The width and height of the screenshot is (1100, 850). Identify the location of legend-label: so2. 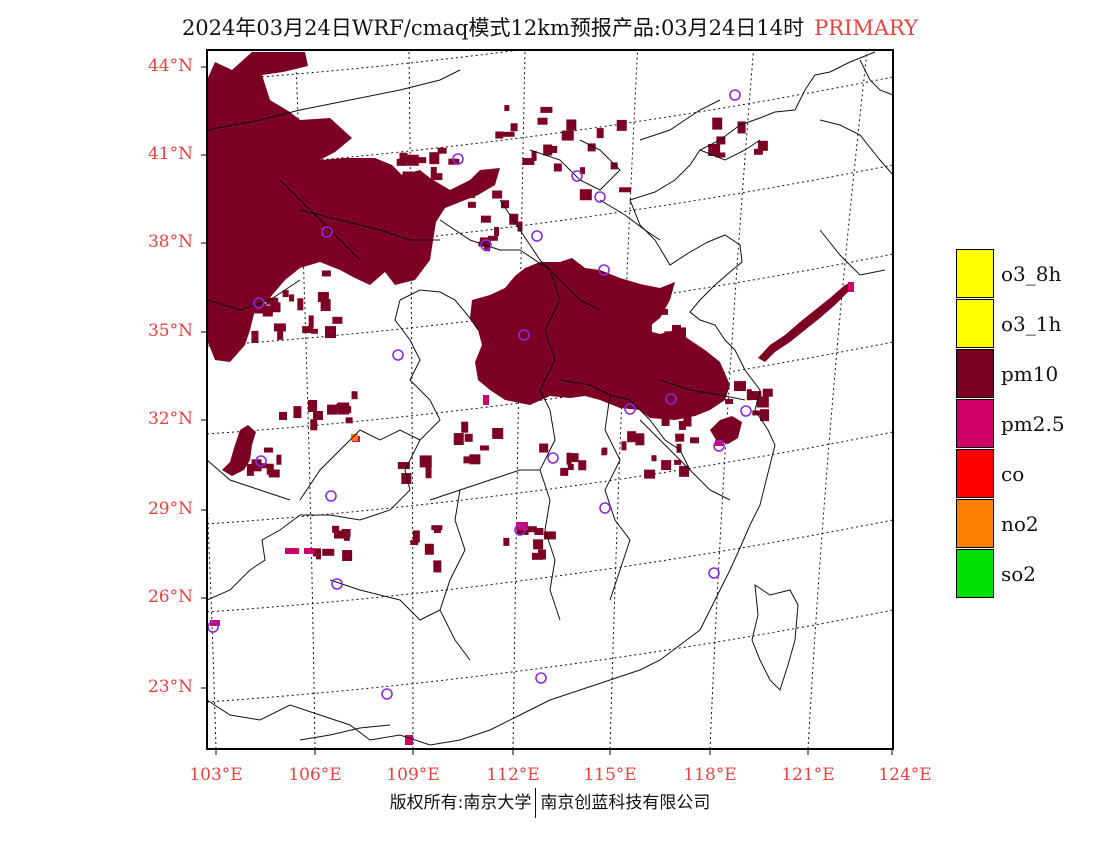
(1019, 574).